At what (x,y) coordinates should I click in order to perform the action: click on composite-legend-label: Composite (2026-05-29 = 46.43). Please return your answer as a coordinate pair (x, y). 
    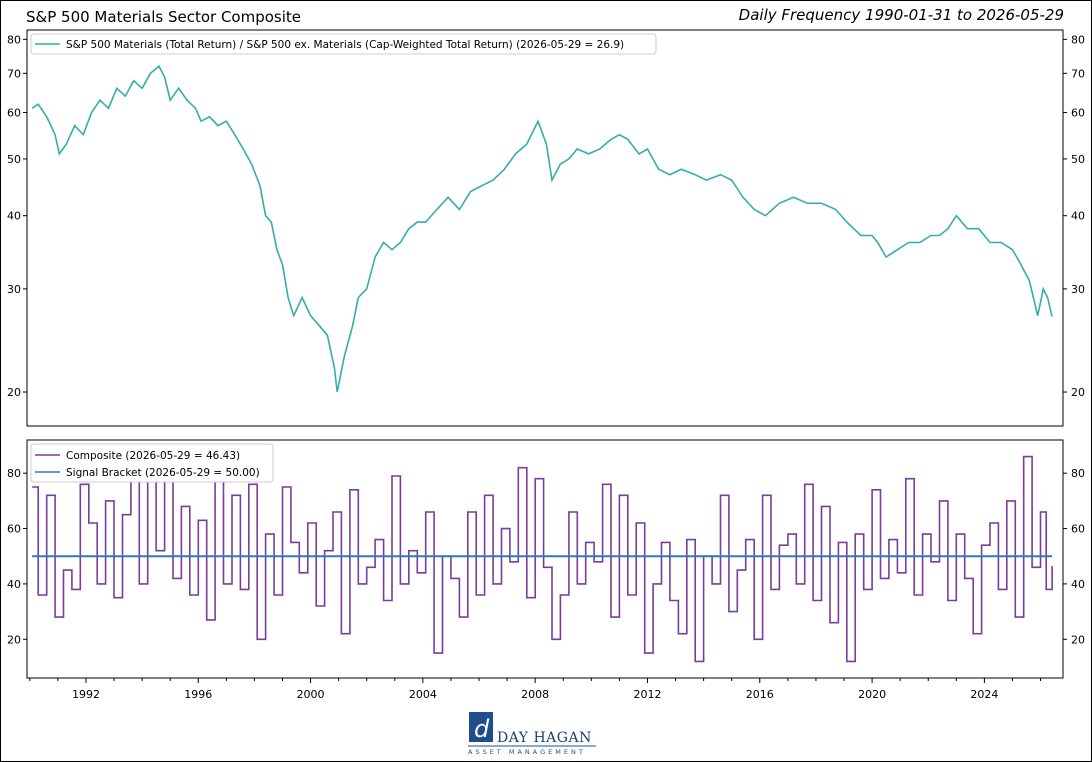
    Looking at the image, I should click on (153, 456).